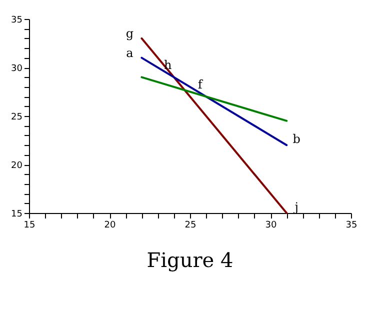 This screenshot has height=330, width=388. I want to click on annotation: f, so click(201, 85).